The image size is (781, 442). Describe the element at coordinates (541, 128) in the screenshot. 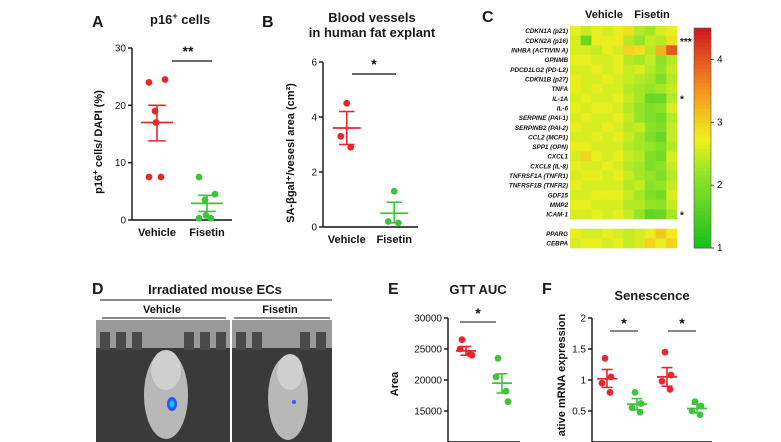

I see `heatmap-row-label-10: SERPINB2 (PAI-2)` at that location.